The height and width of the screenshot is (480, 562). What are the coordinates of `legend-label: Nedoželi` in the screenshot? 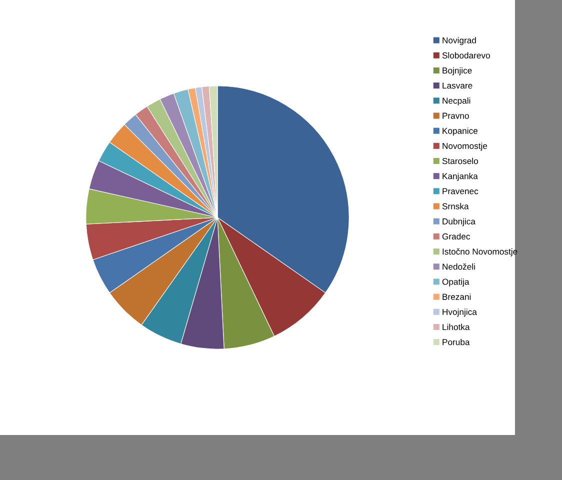 It's located at (458, 266).